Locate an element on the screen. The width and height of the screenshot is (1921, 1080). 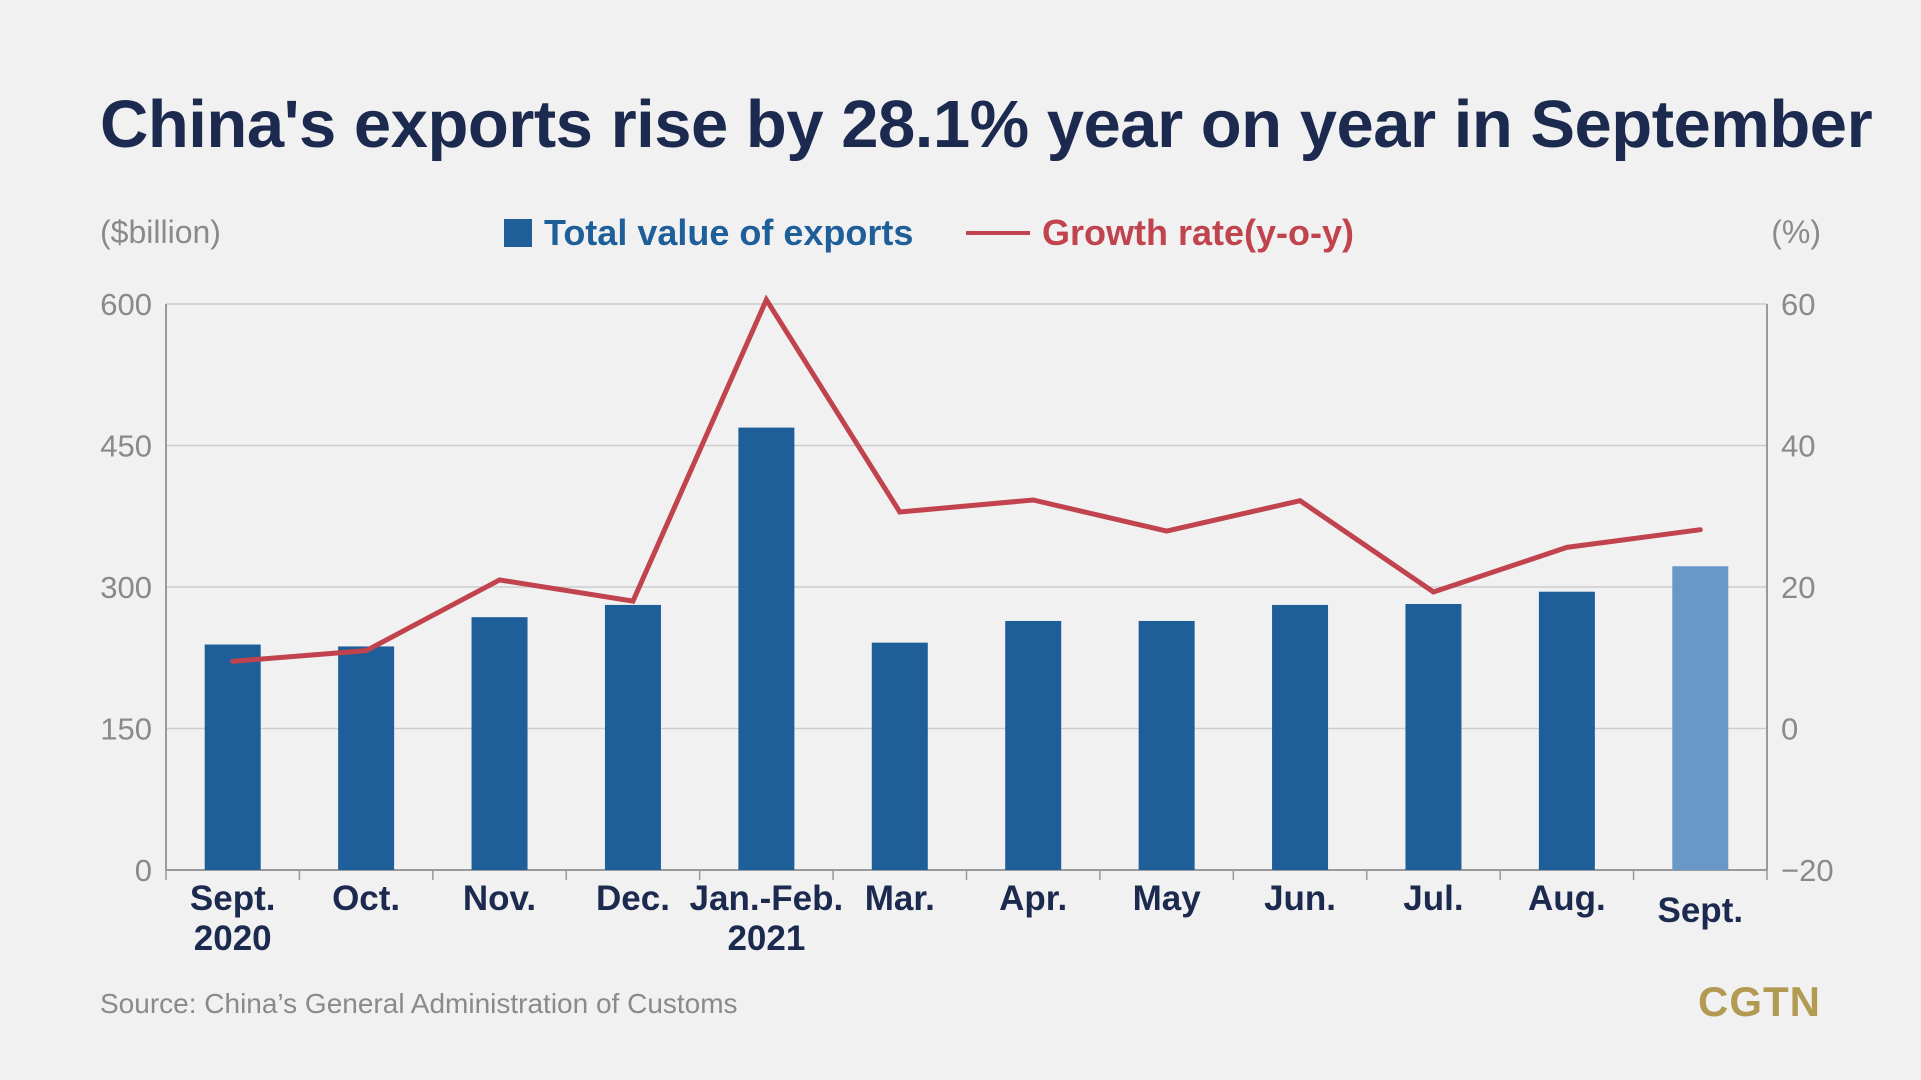
right-tick-label: −20 is located at coordinates (1807, 870).